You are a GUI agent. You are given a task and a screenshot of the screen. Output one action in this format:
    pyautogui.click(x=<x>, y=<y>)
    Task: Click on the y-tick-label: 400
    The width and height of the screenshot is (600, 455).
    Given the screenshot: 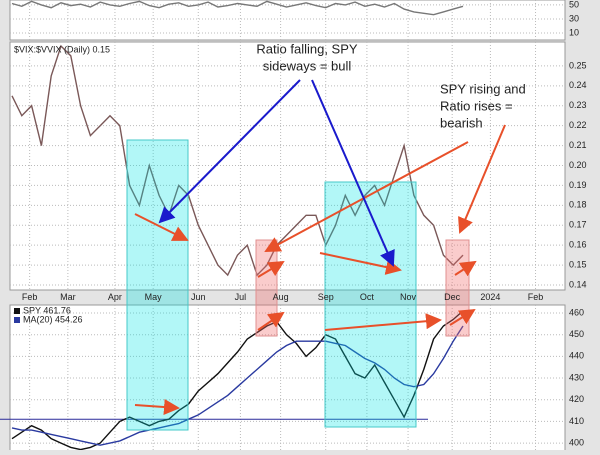 What is the action you would take?
    pyautogui.click(x=576, y=442)
    